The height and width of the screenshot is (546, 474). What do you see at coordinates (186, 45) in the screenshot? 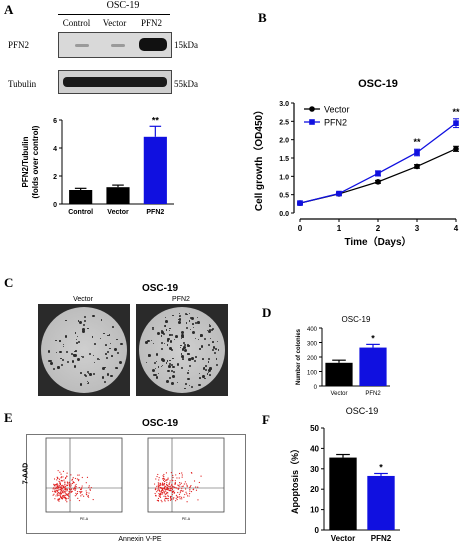
I see `blot-size-pfn2: 15kDa` at bounding box center [186, 45].